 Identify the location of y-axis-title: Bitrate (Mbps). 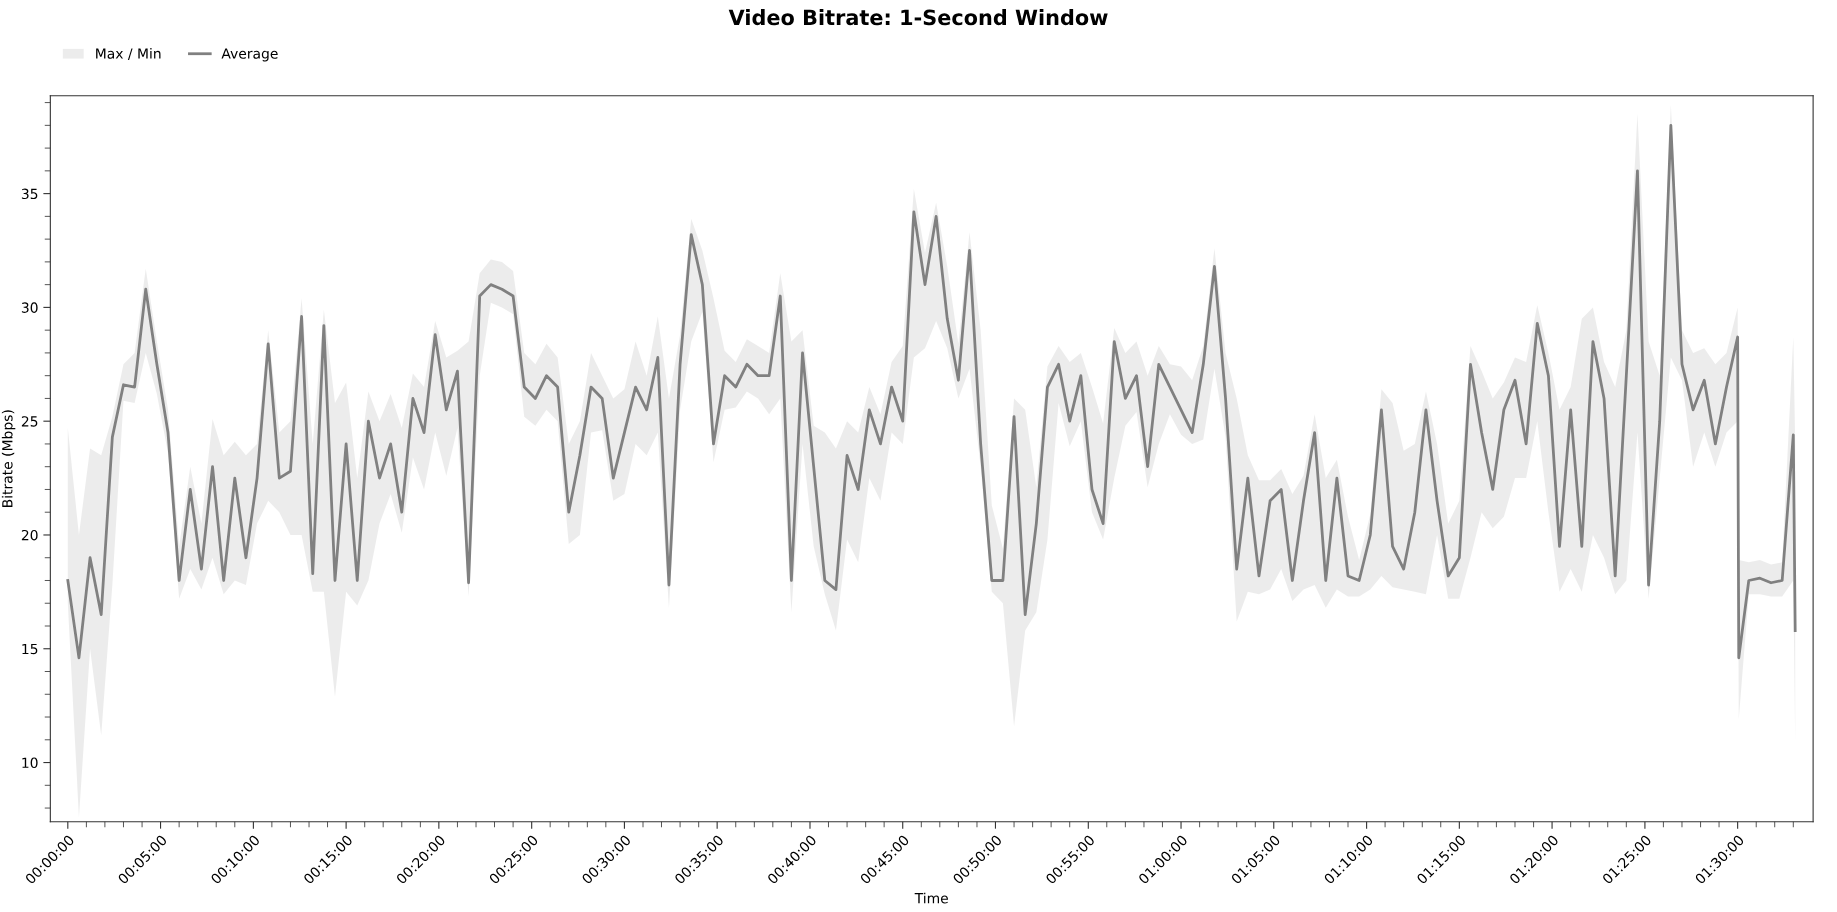
(8, 458).